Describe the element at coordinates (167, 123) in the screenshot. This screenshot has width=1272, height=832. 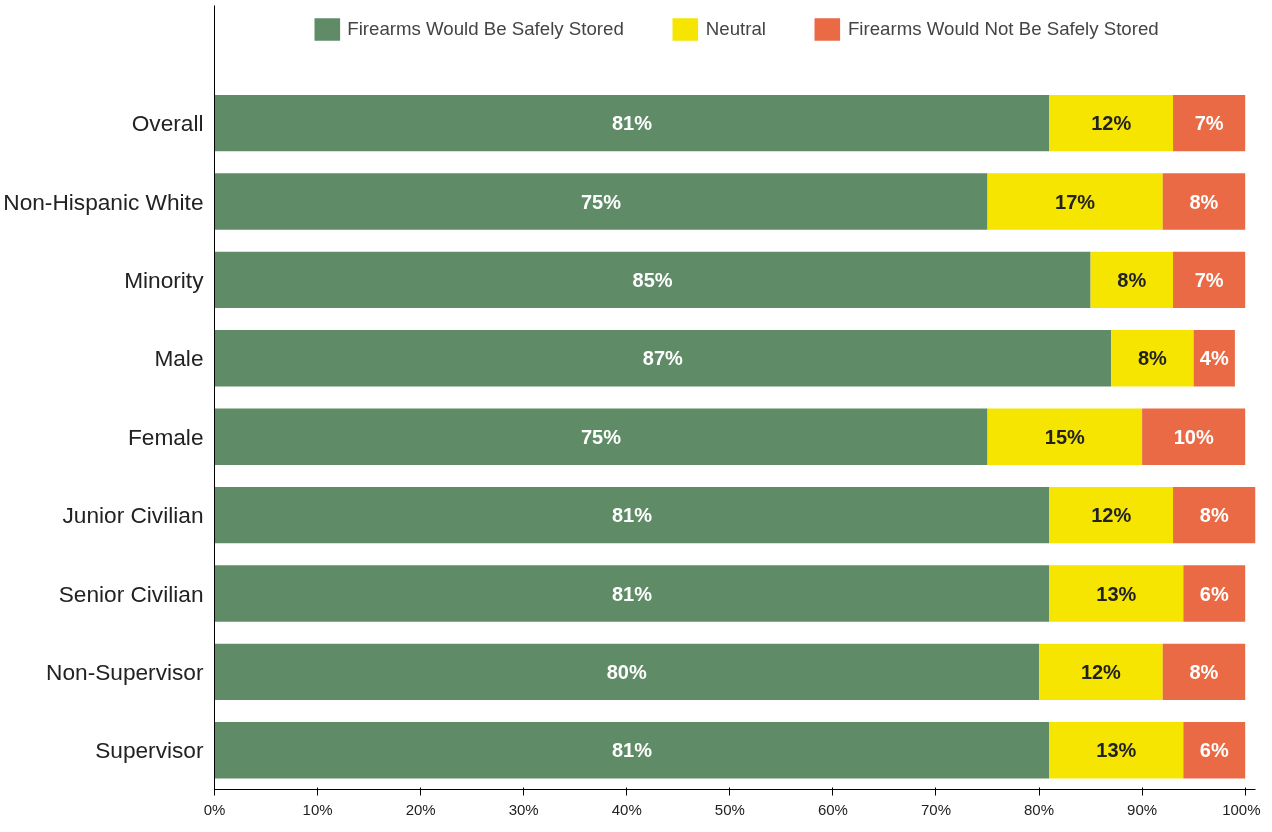
I see `y-tick-label: Overall` at that location.